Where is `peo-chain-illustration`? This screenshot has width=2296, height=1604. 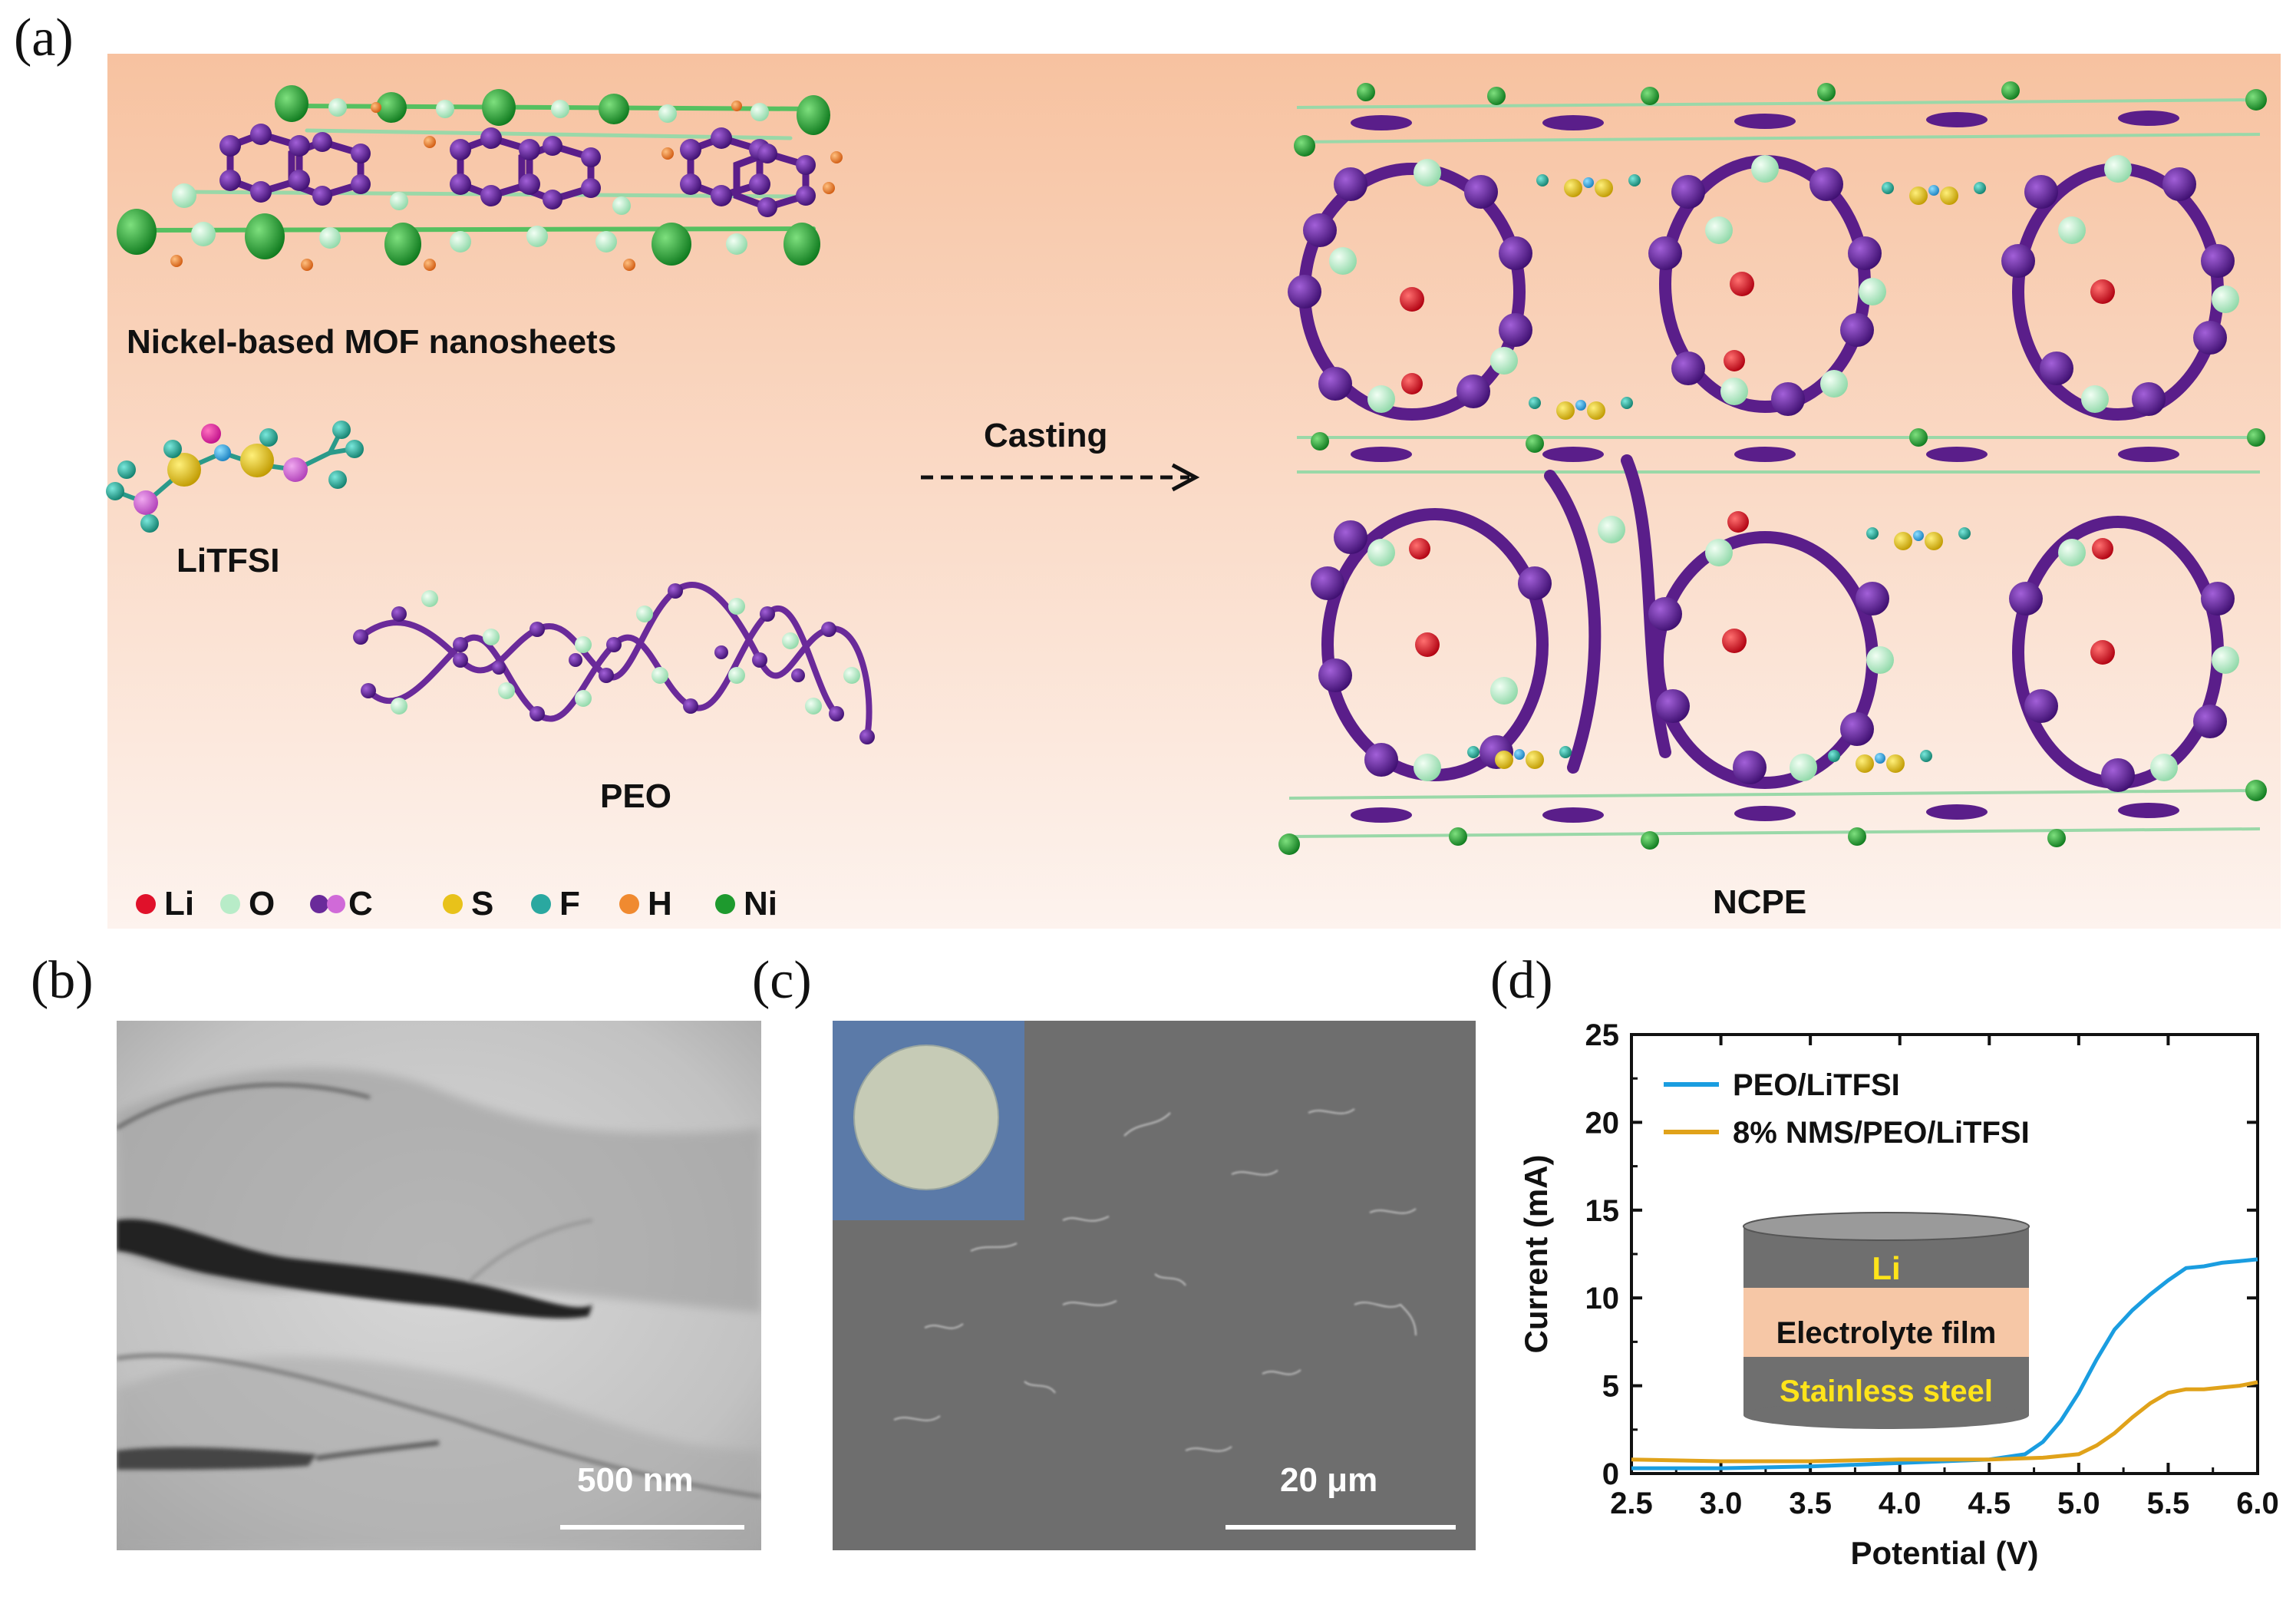
peo-chain-illustration is located at coordinates (614, 663).